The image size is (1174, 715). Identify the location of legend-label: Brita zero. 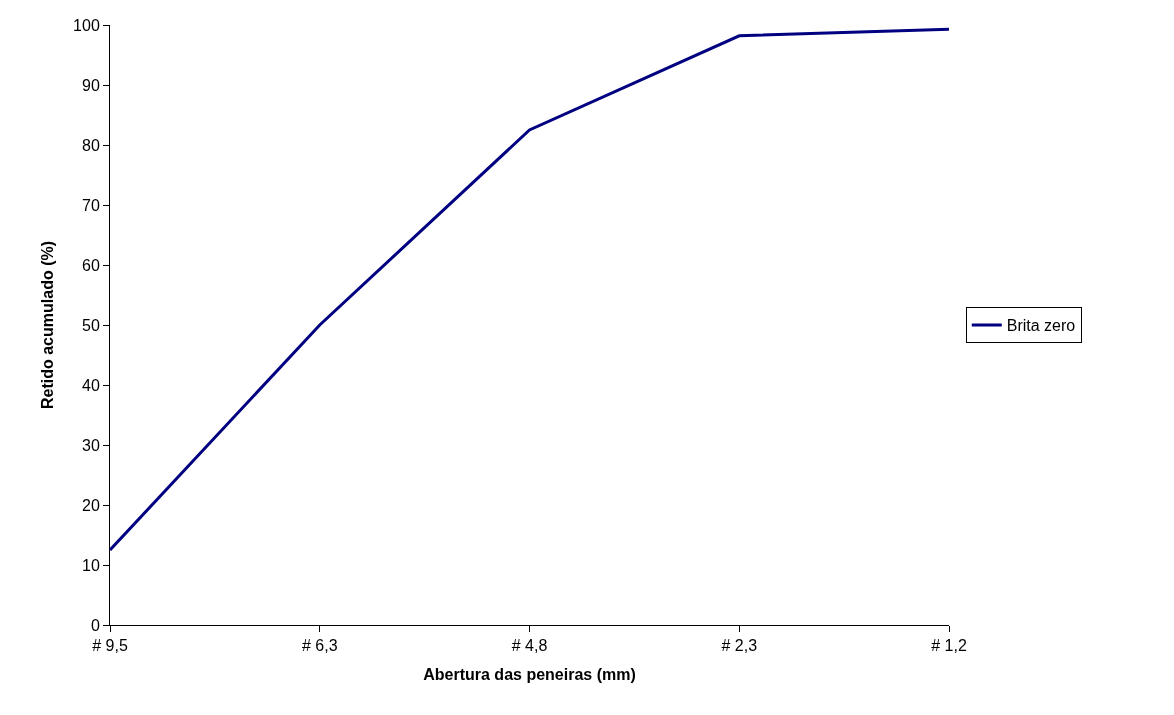
(1041, 326).